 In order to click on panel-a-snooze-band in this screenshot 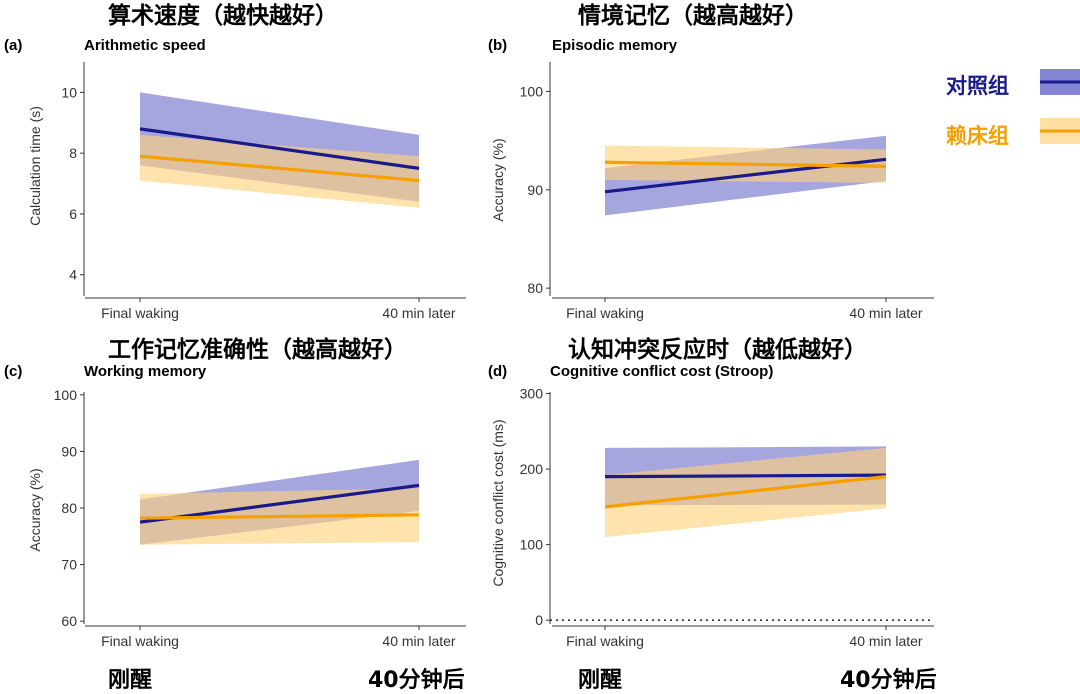, I will do `click(279, 171)`.